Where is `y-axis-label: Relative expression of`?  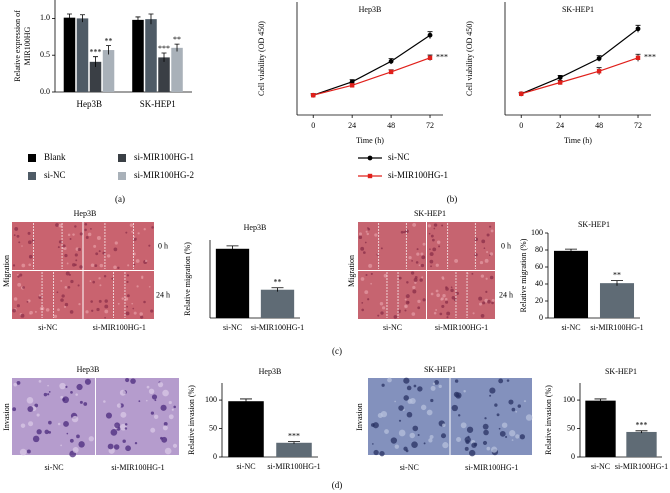 y-axis-label: Relative expression of is located at coordinates (17, 46).